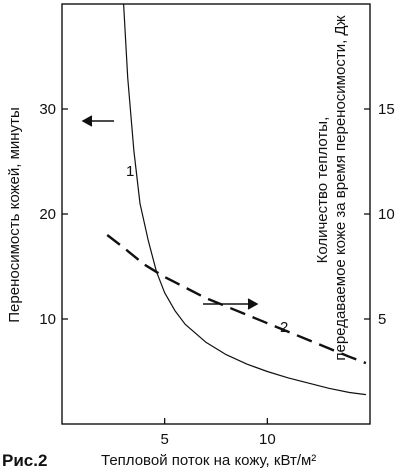 Image resolution: width=400 pixels, height=474 pixels. I want to click on y-tick-label-left: 20, so click(47, 214).